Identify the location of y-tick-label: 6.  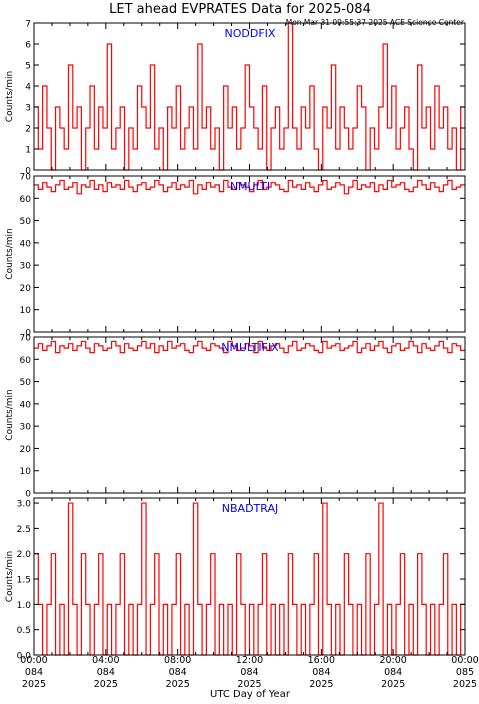
(28, 46).